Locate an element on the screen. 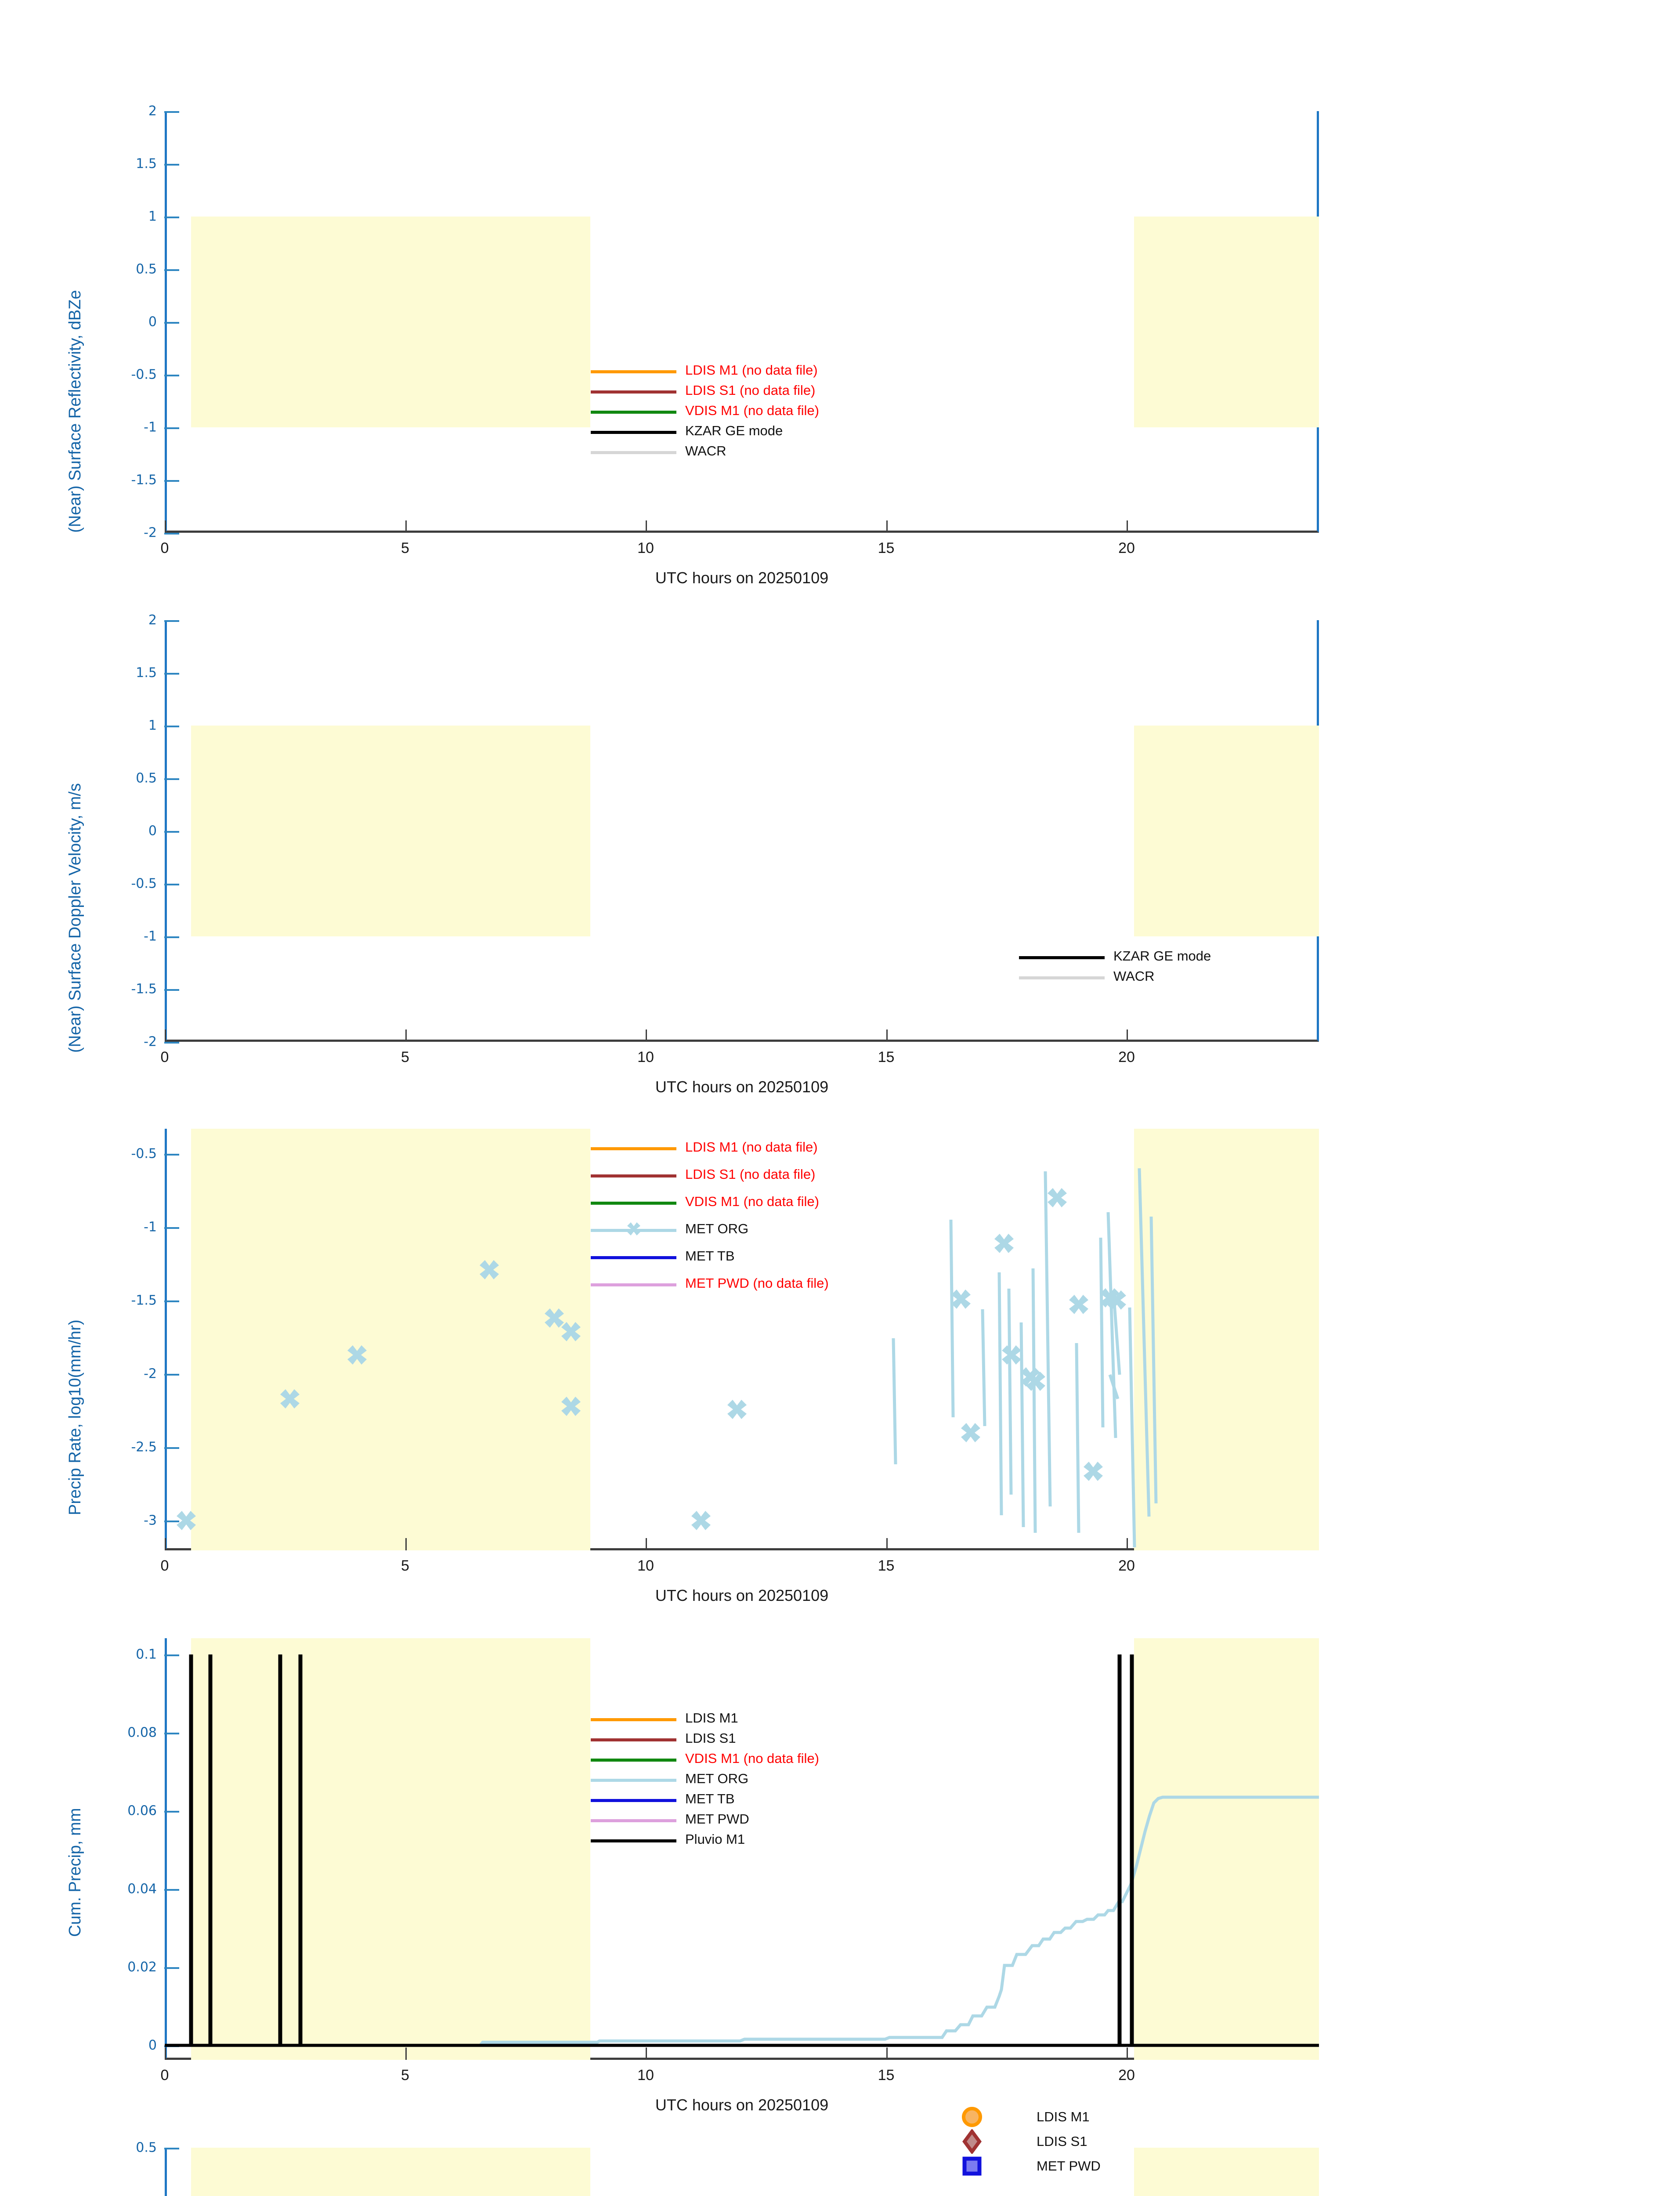 This screenshot has height=2196, width=1680. cumulative-precip-data is located at coordinates (742, 1850).